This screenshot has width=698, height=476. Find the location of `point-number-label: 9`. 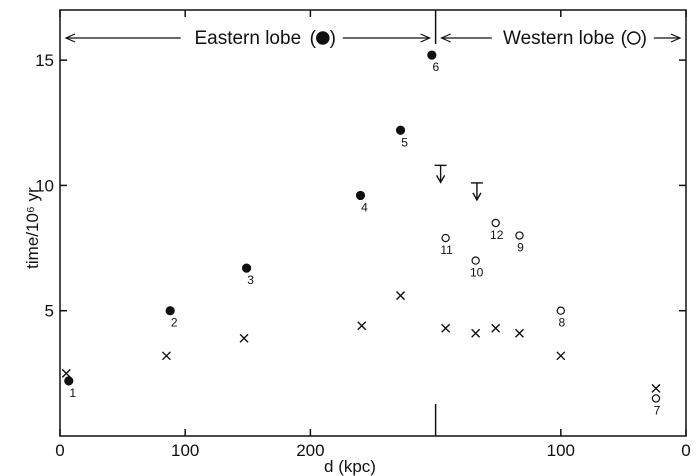

point-number-label: 9 is located at coordinates (520, 248).